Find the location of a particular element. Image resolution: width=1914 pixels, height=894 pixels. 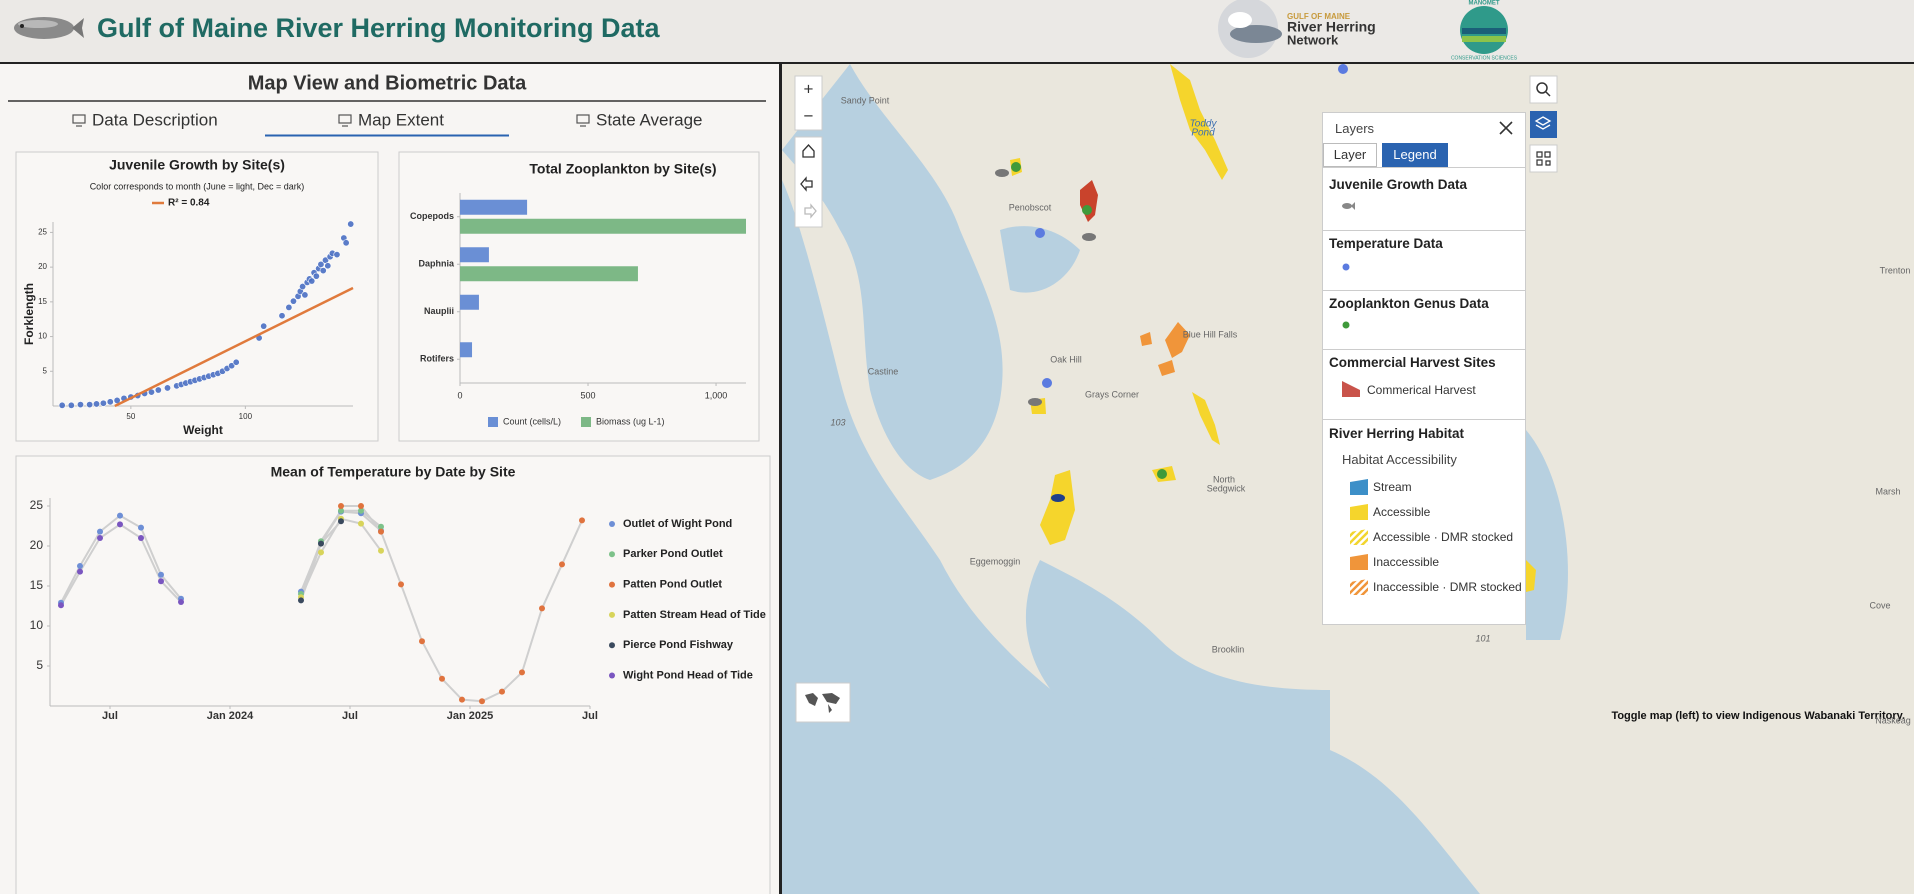

tab: Data Description is located at coordinates (155, 119).